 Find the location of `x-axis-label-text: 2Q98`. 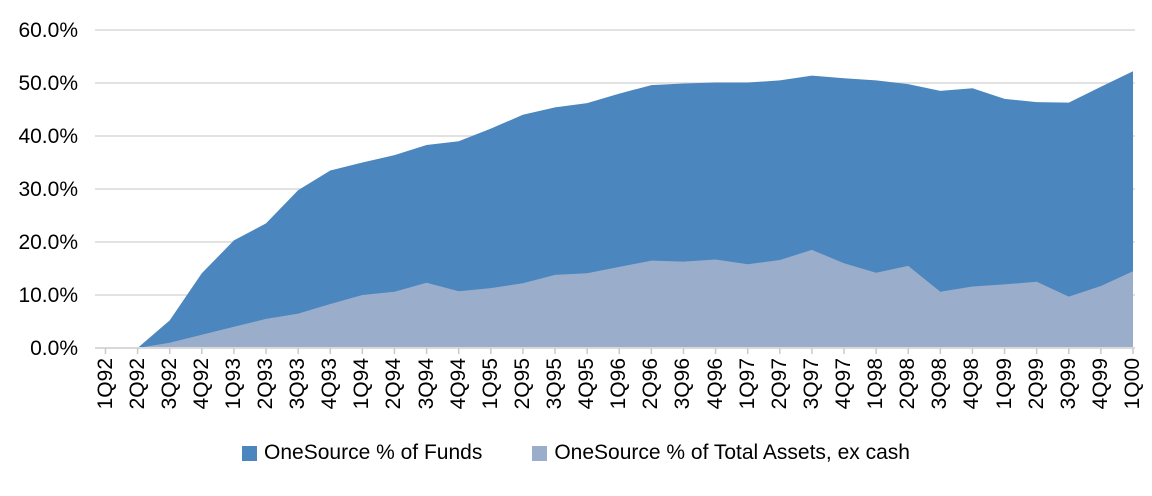

x-axis-label-text: 2Q98 is located at coordinates (908, 384).